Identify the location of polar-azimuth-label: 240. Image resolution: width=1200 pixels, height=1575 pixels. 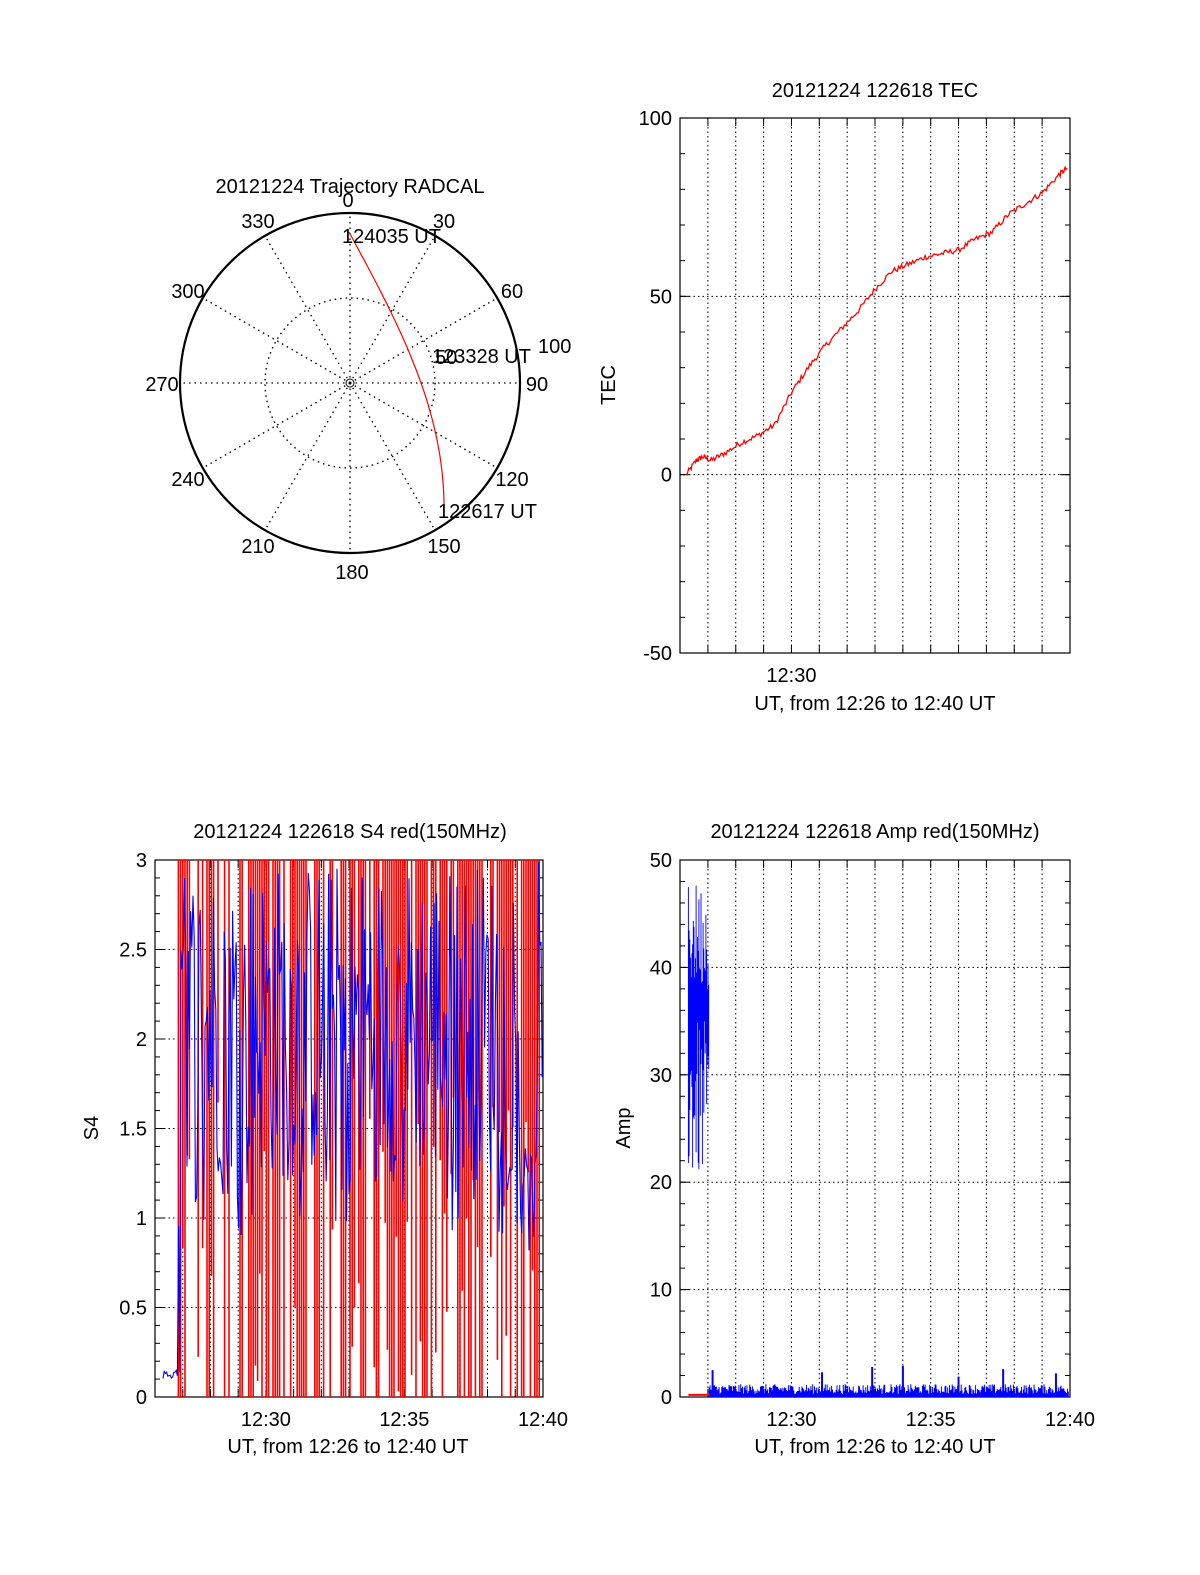
(187, 480).